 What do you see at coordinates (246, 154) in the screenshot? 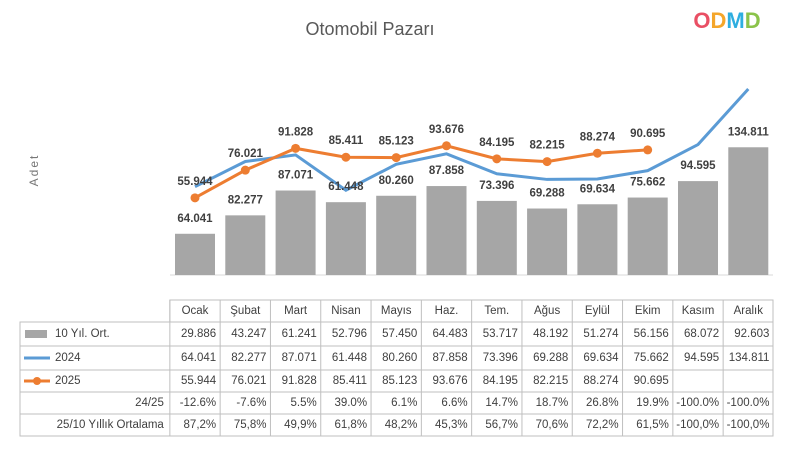
I see `data-label: 76.021` at bounding box center [246, 154].